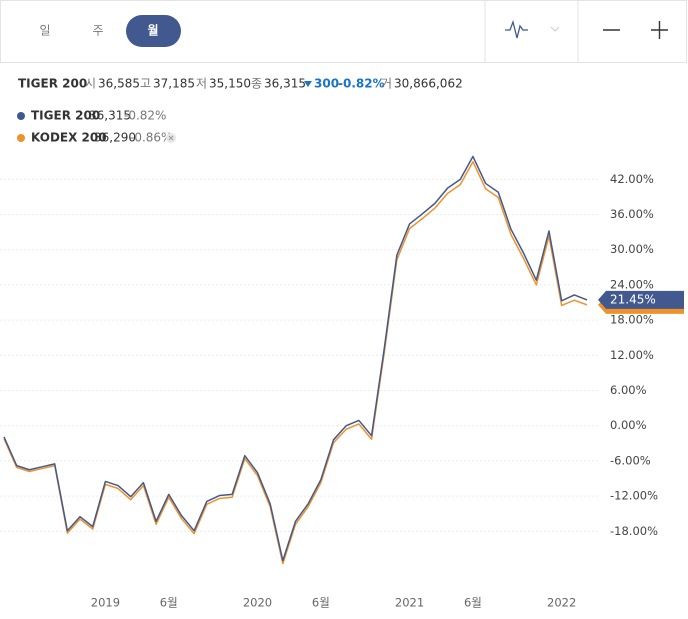 The height and width of the screenshot is (619, 688). What do you see at coordinates (115, 138) in the screenshot?
I see `legend-last: 36,290` at bounding box center [115, 138].